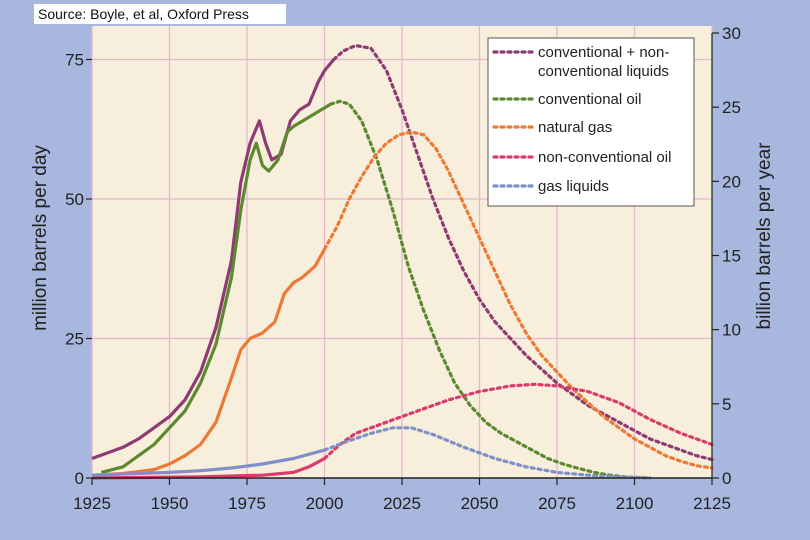 The image size is (810, 540). I want to click on source-note: Source: Boyle, et al, Oxford Press, so click(143, 14).